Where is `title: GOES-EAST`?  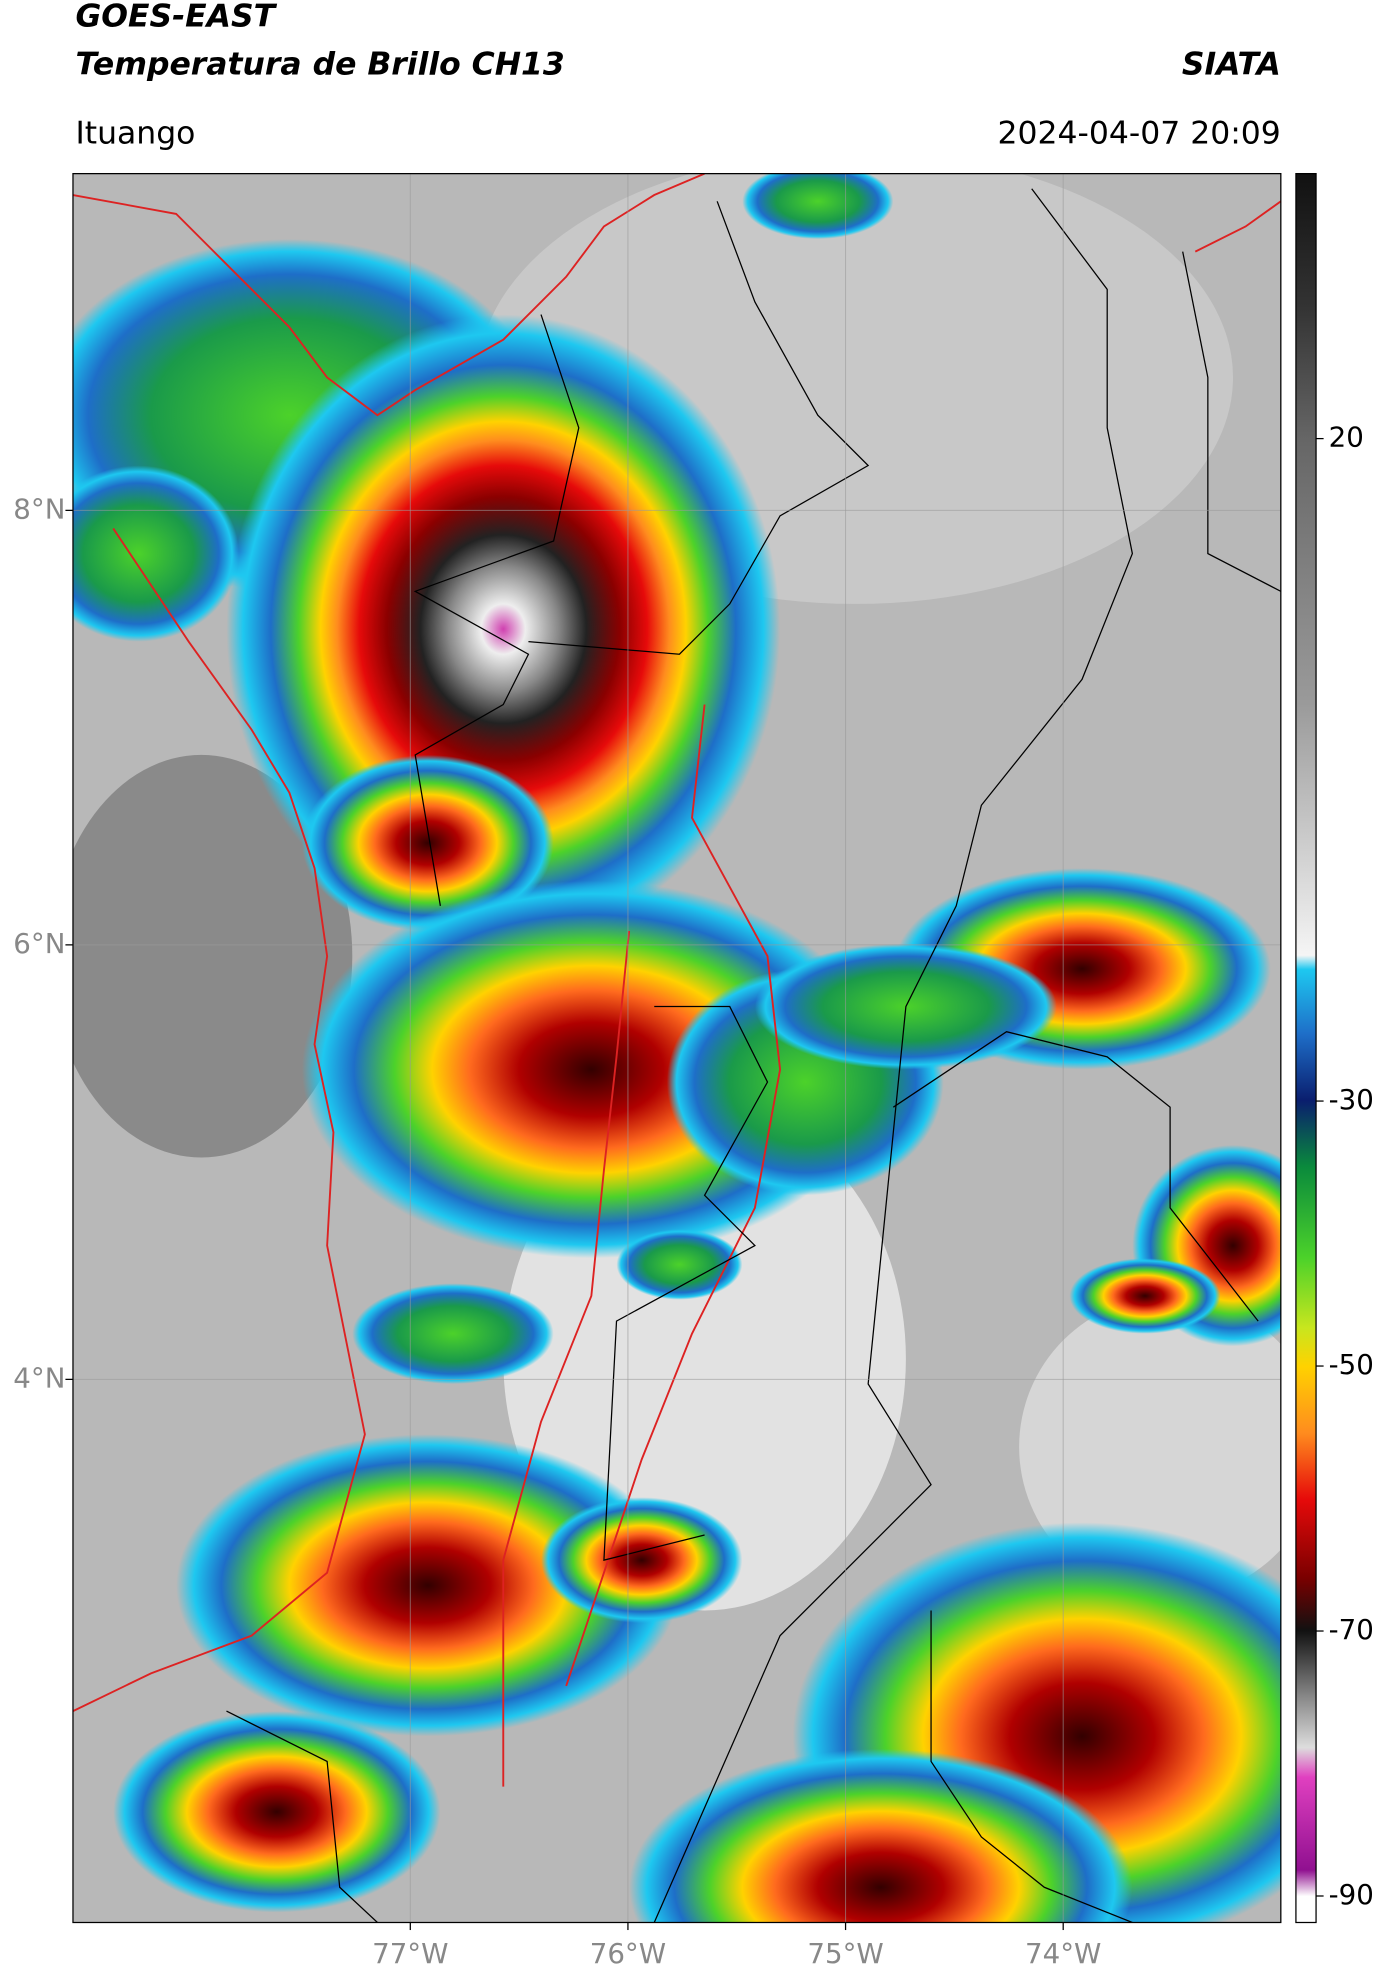 title: GOES-EAST is located at coordinates (176, 17).